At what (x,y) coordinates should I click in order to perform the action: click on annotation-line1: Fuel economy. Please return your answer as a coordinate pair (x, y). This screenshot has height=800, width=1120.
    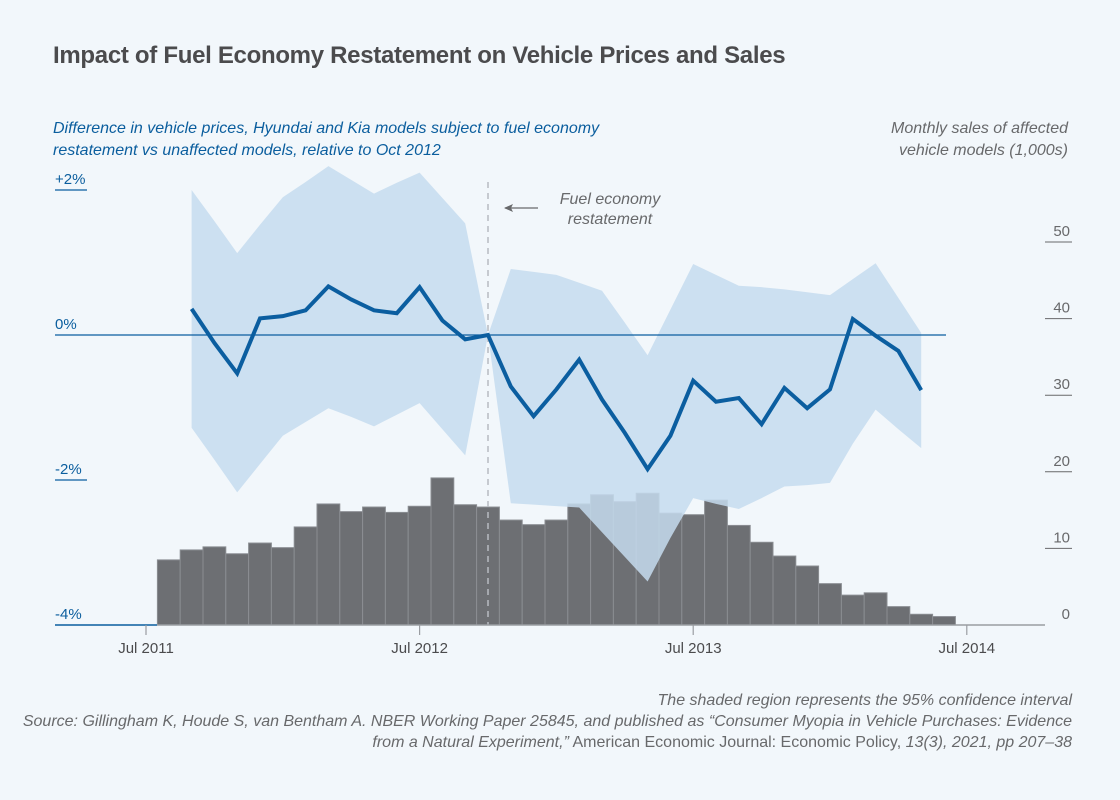
    Looking at the image, I should click on (610, 199).